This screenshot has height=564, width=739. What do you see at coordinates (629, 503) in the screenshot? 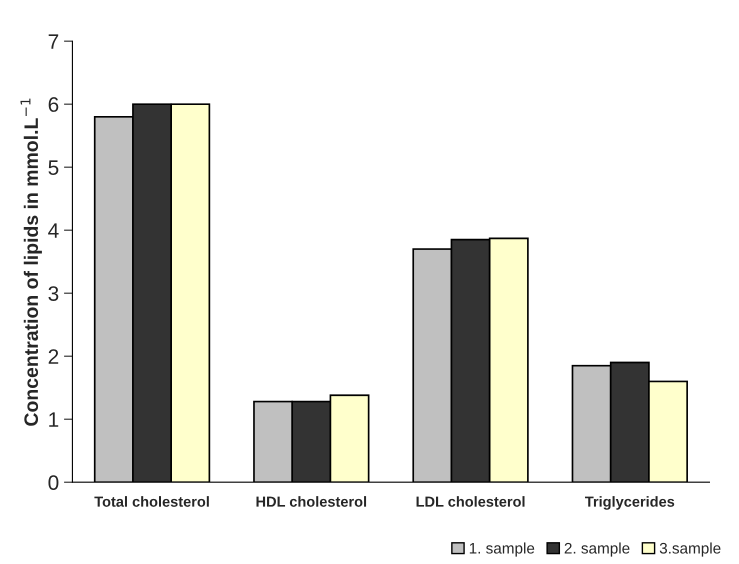
I see `x-tick-label: Triglycerides` at bounding box center [629, 503].